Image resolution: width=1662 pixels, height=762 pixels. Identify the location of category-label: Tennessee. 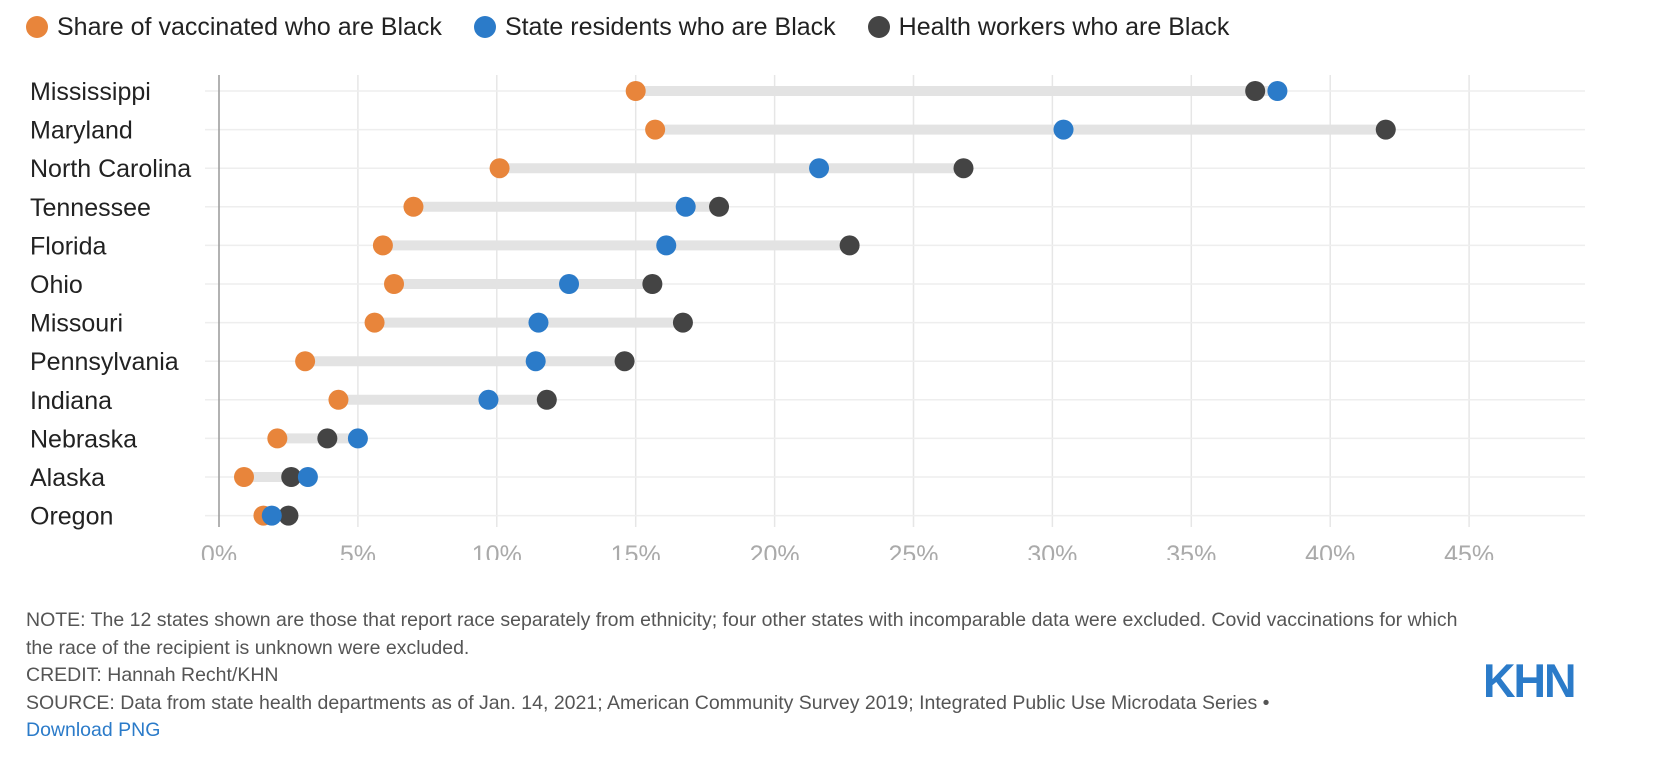
(90, 208).